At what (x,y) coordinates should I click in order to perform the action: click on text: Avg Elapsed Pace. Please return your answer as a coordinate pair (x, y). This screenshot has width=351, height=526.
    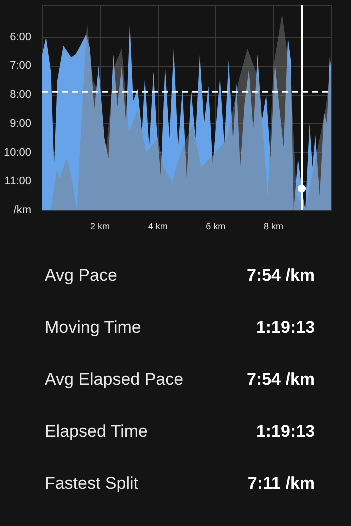
    Looking at the image, I should click on (114, 379).